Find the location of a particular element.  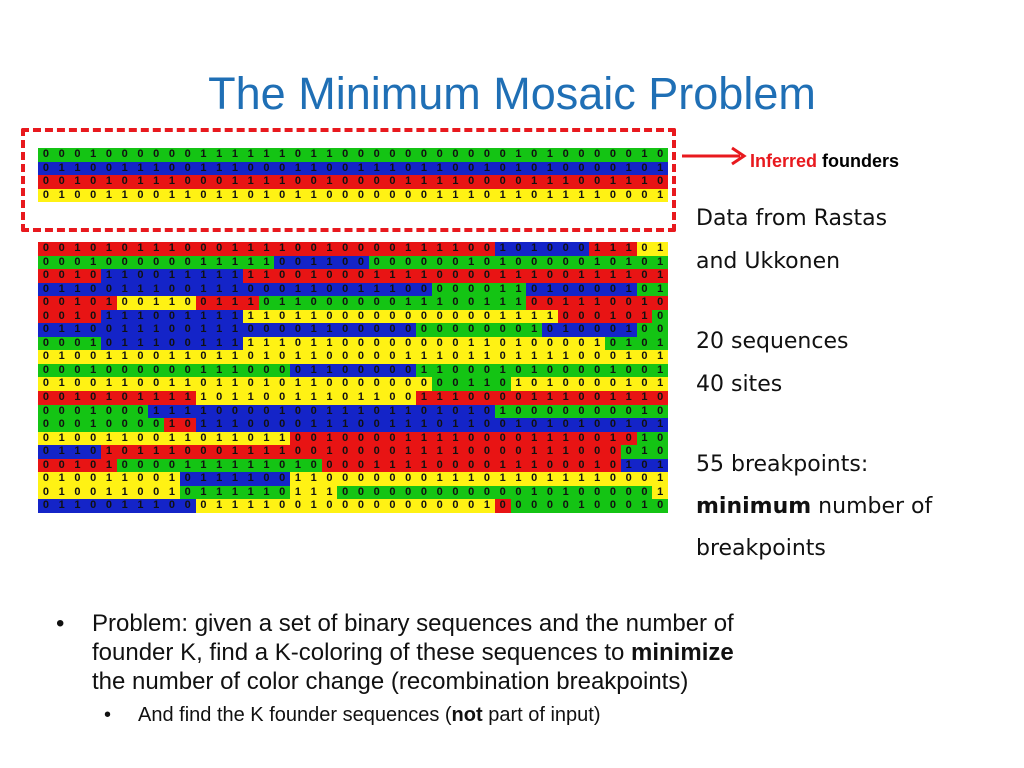

breakpoints-count: 55 breakpoints: is located at coordinates (782, 464).